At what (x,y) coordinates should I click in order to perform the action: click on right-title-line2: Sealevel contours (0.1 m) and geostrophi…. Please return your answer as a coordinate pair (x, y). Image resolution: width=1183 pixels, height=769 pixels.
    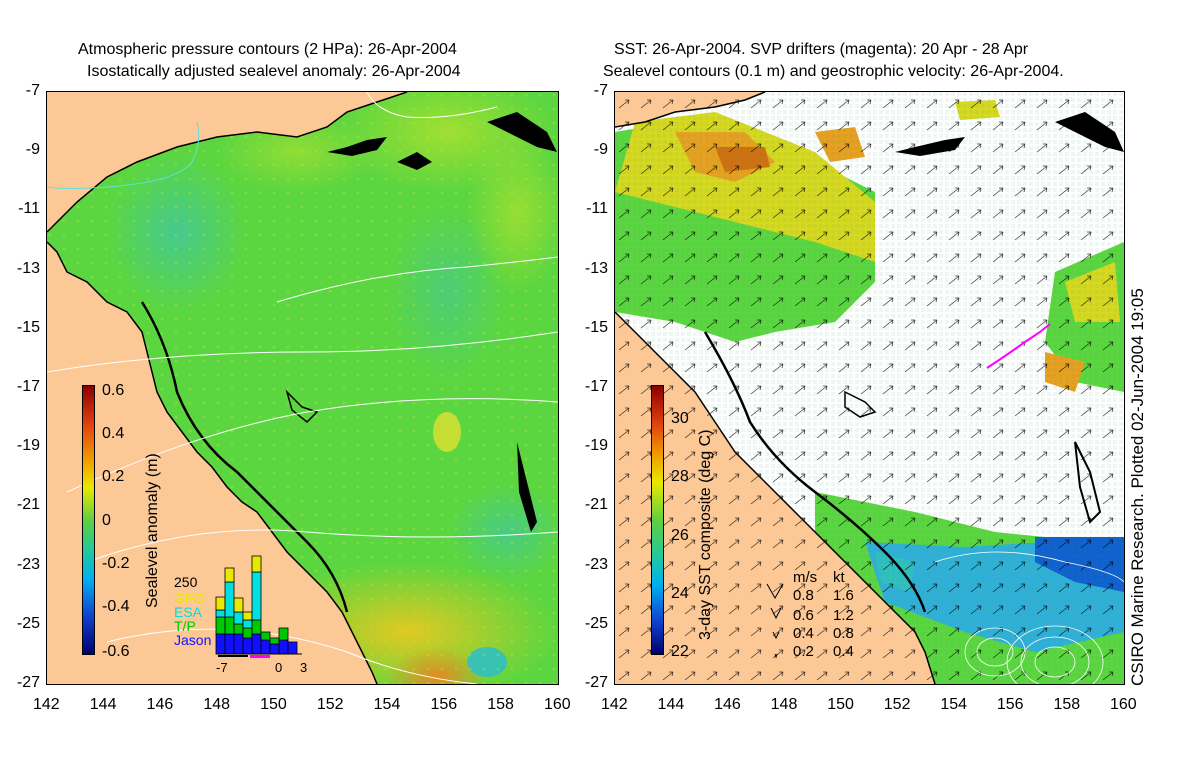
    Looking at the image, I should click on (833, 71).